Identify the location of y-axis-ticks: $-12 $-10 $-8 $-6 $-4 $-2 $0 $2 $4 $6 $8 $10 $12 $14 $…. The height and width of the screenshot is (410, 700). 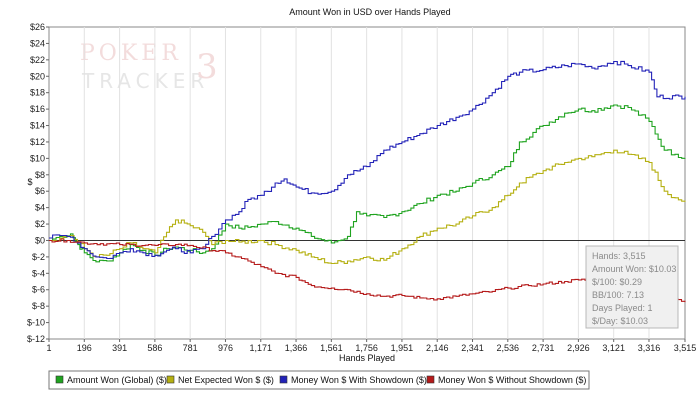
(38, 183).